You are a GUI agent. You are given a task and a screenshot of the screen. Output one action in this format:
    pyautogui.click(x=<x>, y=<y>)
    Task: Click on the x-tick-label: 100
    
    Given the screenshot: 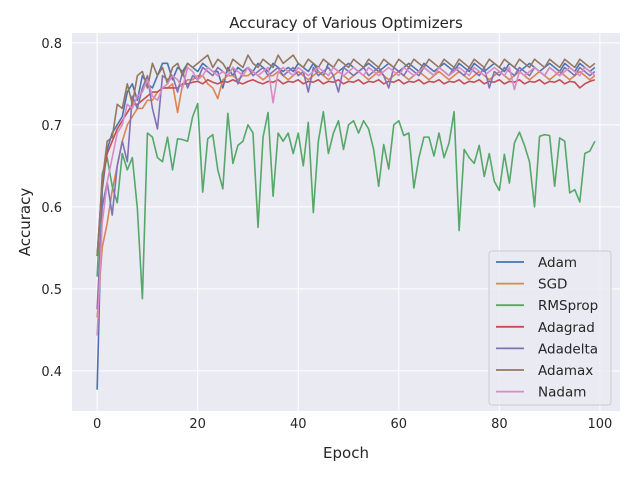 What is the action you would take?
    pyautogui.click(x=599, y=424)
    